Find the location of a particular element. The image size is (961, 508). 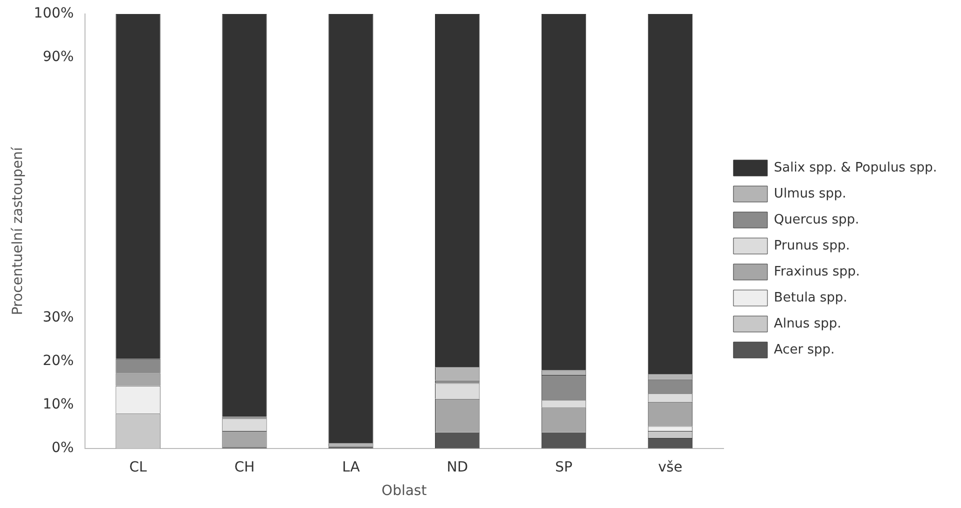

x-tick-label: CH is located at coordinates (244, 467).